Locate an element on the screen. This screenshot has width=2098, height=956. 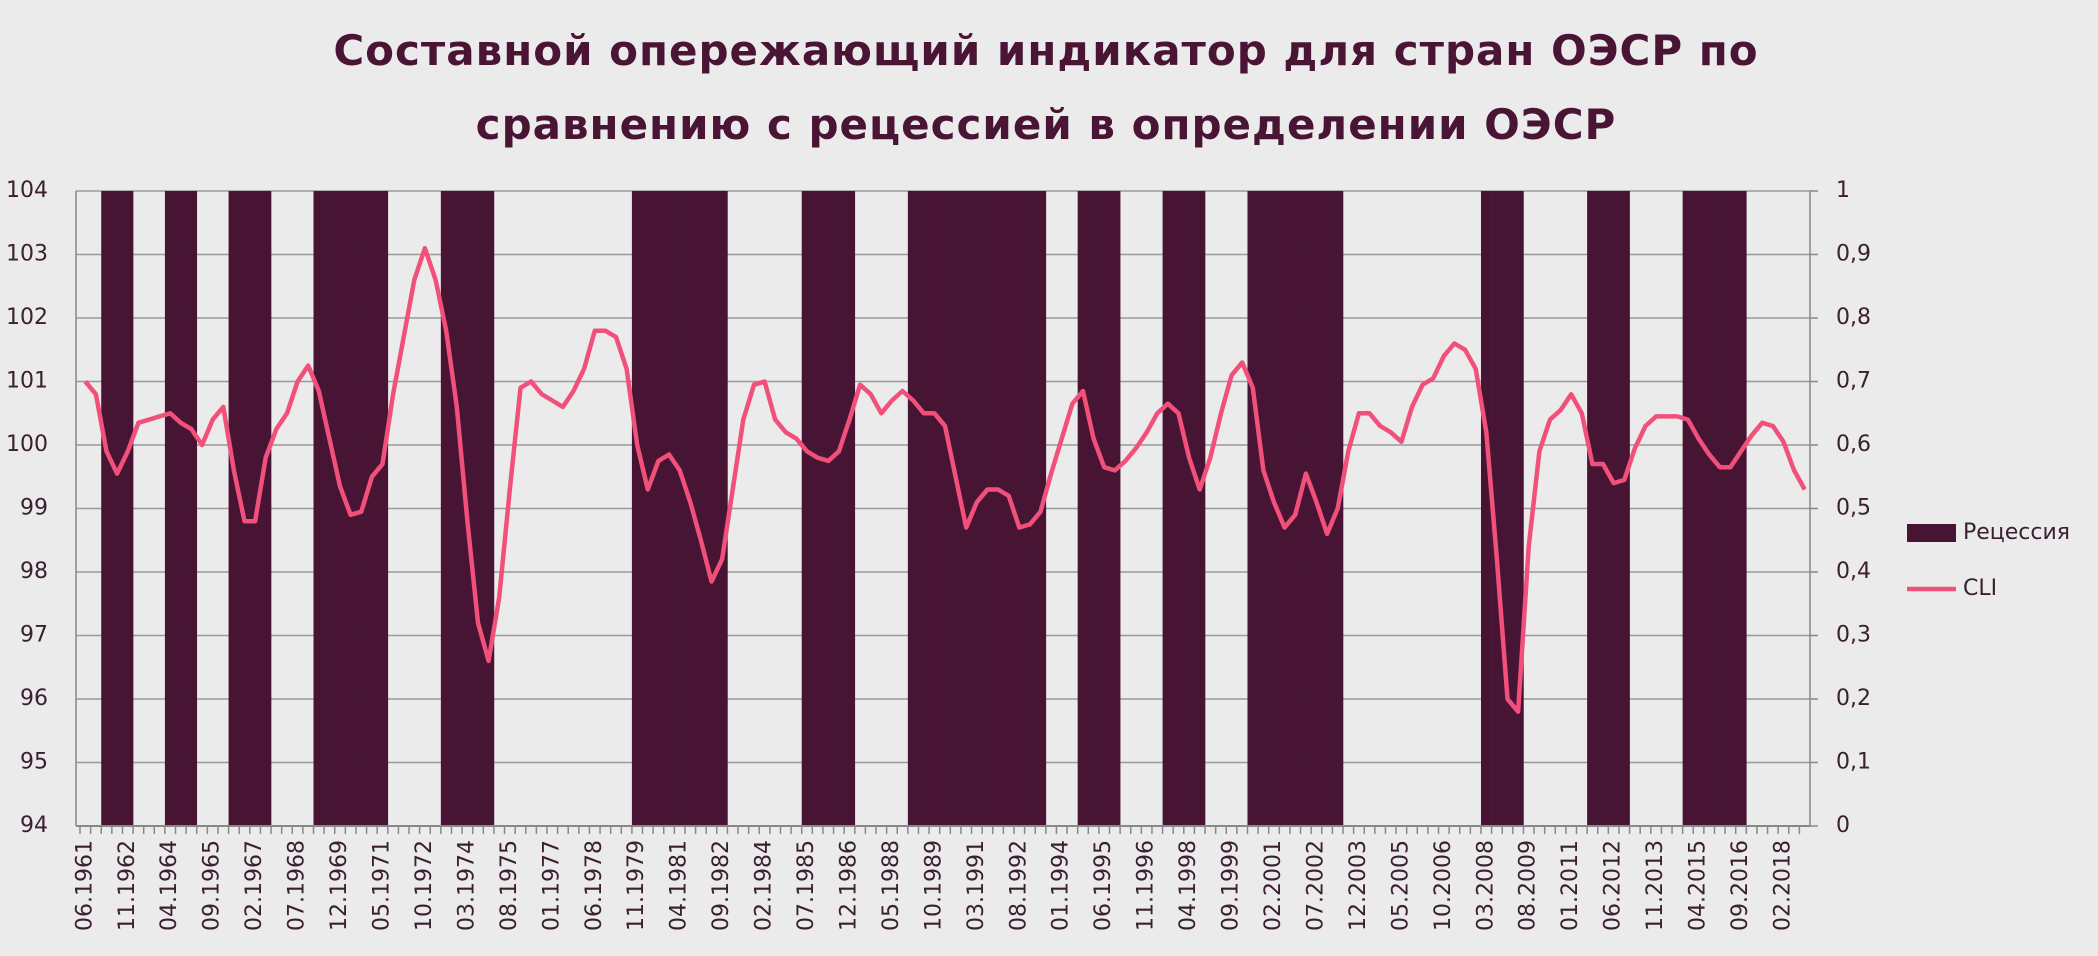
x-tick-label: 07.2002 is located at coordinates (1315, 885).